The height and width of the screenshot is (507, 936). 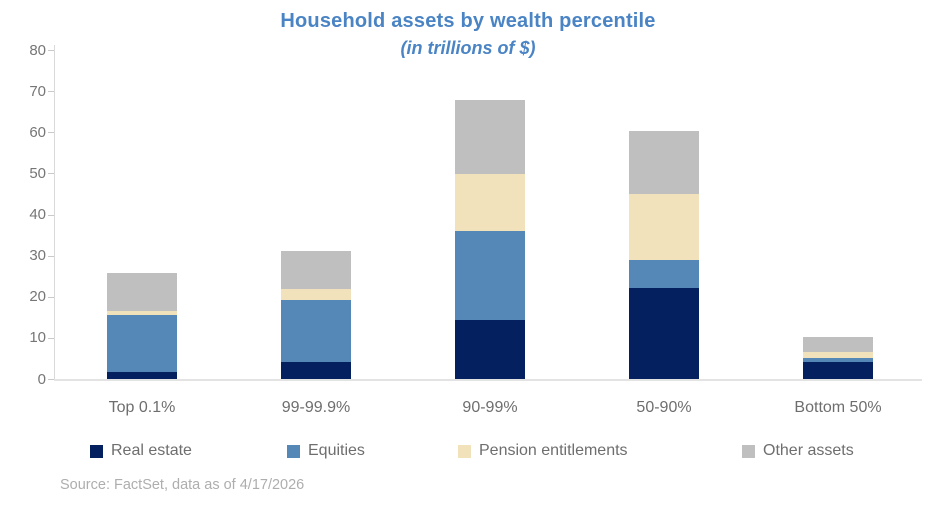 I want to click on y-axis-label: 0, so click(x=41, y=379).